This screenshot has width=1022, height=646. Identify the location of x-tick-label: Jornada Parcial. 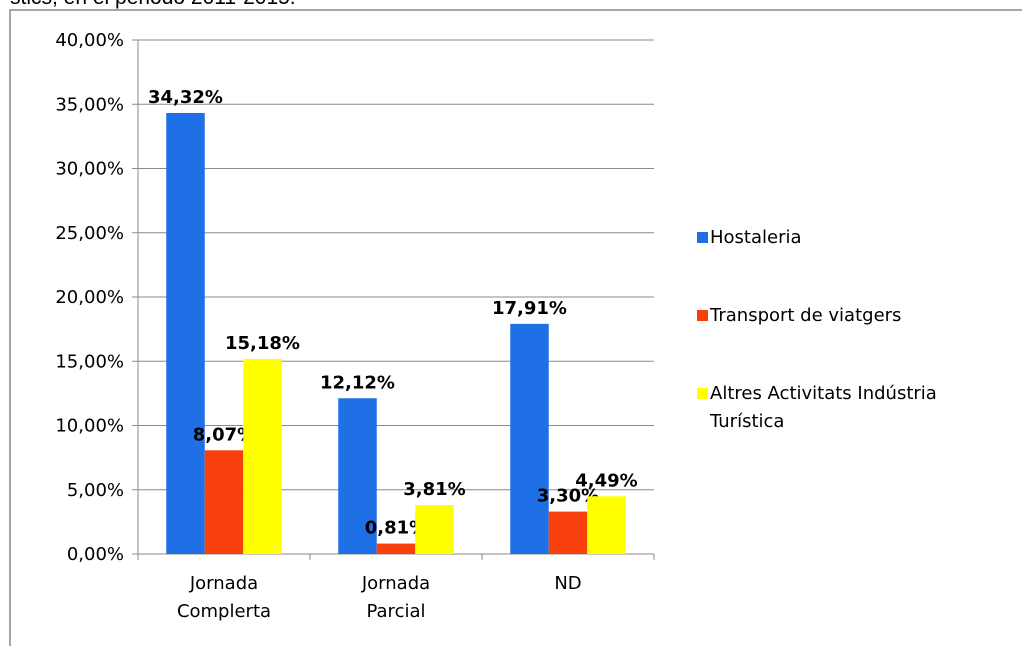
(395, 597).